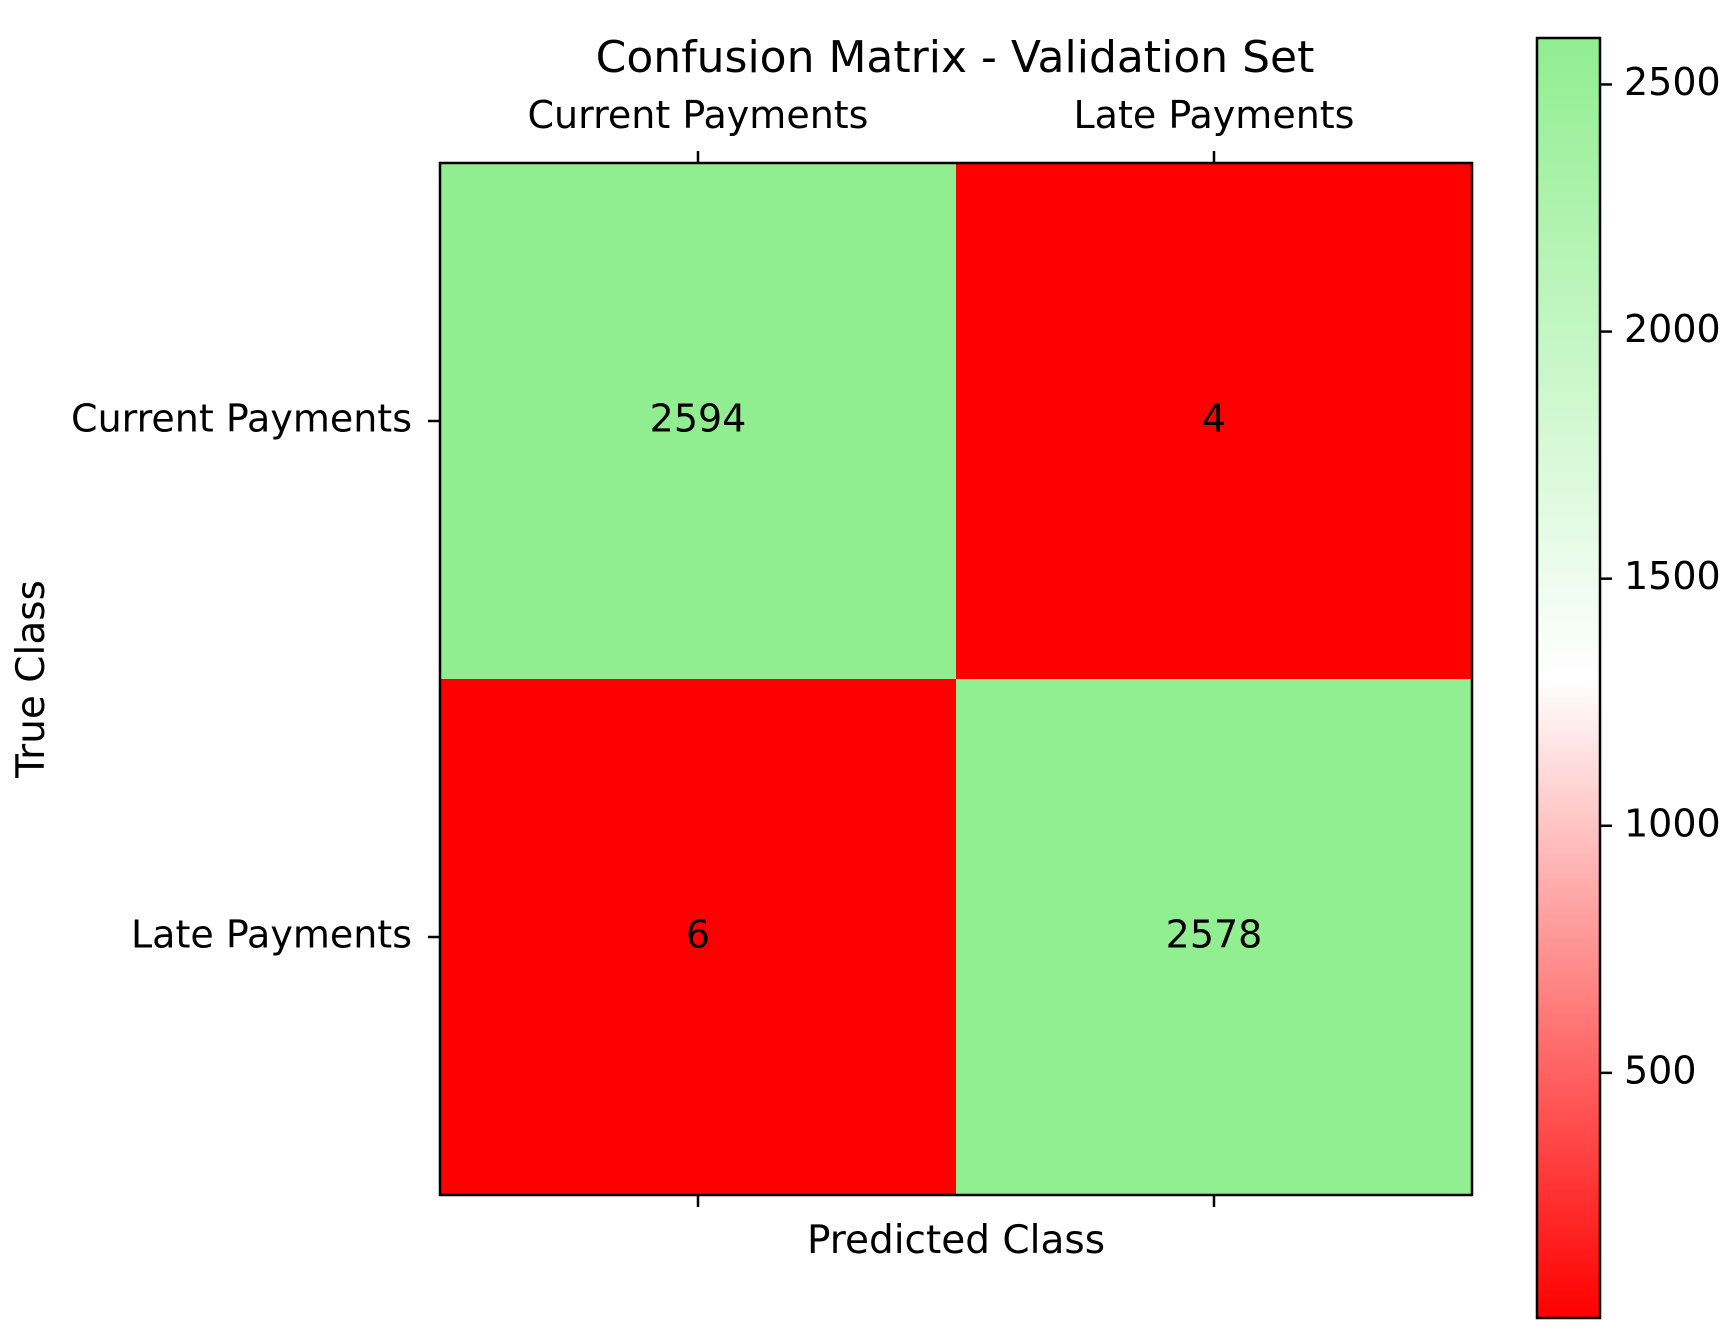 The width and height of the screenshot is (1733, 1336). Describe the element at coordinates (955, 57) in the screenshot. I see `chart-title: Confusion Matrix - Validation Set` at that location.